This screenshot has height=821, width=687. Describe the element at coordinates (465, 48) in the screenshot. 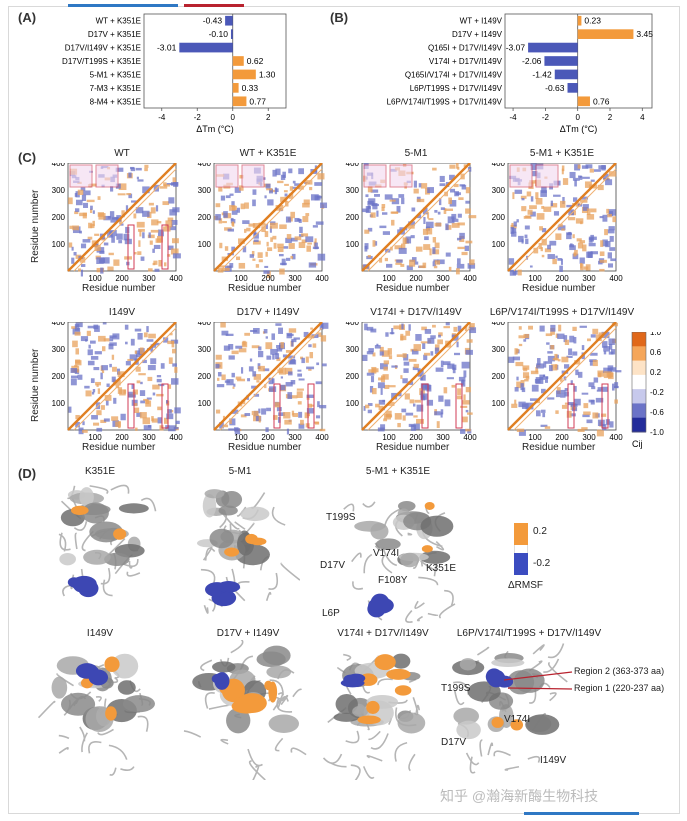

I see `category-label: Q165I + D17V/I149V` at that location.